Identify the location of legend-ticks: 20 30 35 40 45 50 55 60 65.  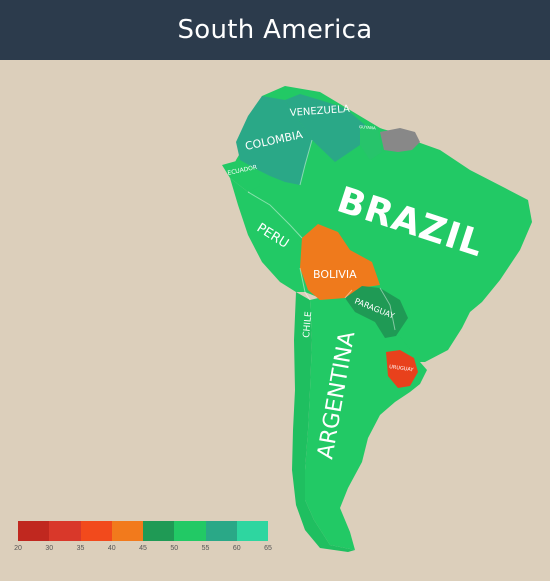
(143, 552).